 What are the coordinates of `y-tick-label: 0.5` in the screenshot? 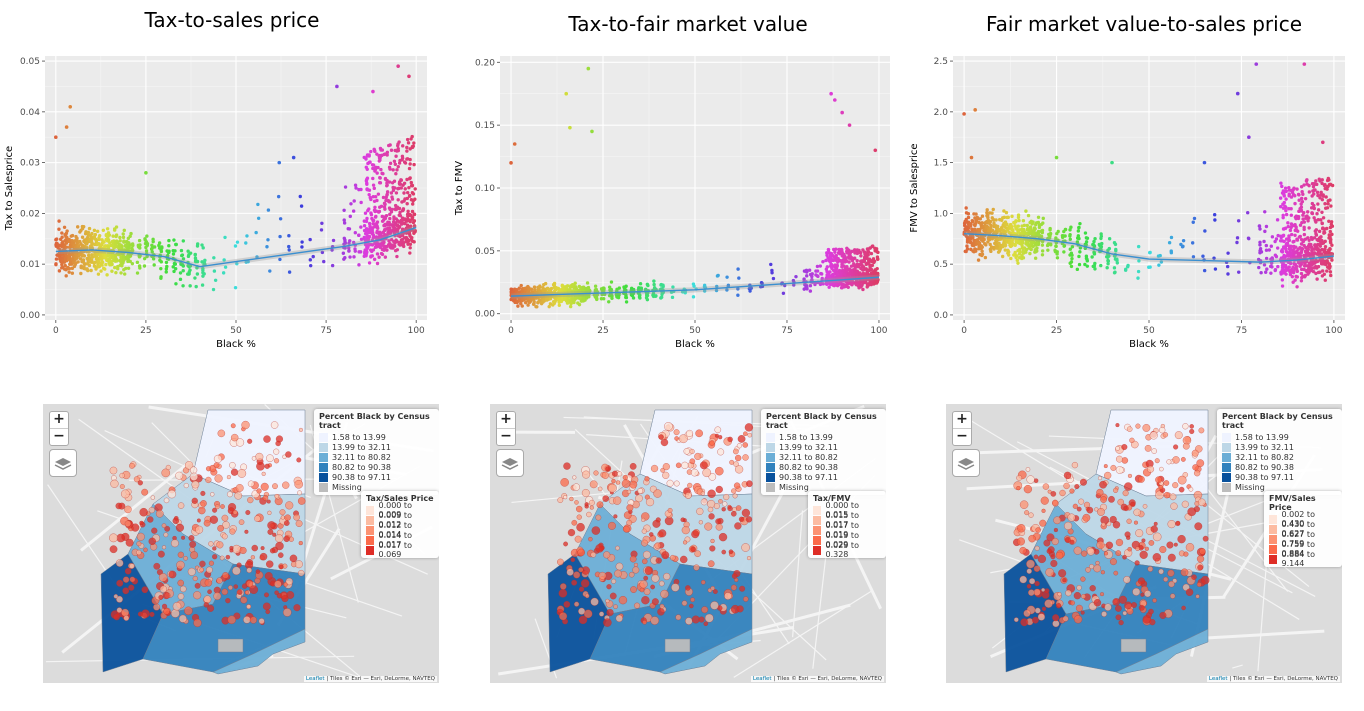 It's located at (941, 265).